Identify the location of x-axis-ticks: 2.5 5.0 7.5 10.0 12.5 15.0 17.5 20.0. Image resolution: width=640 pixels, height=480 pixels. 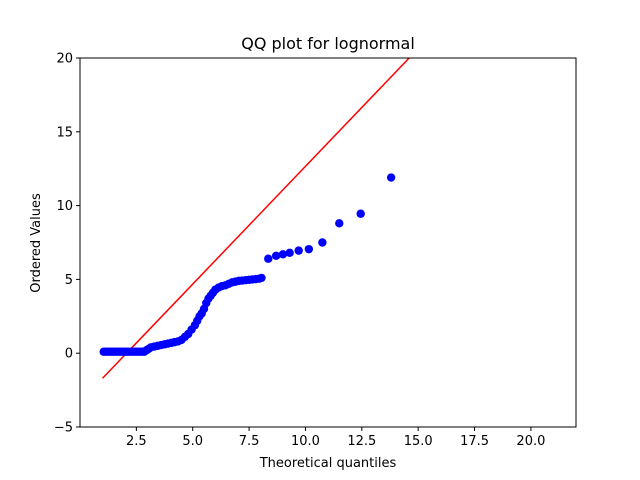
(335, 438).